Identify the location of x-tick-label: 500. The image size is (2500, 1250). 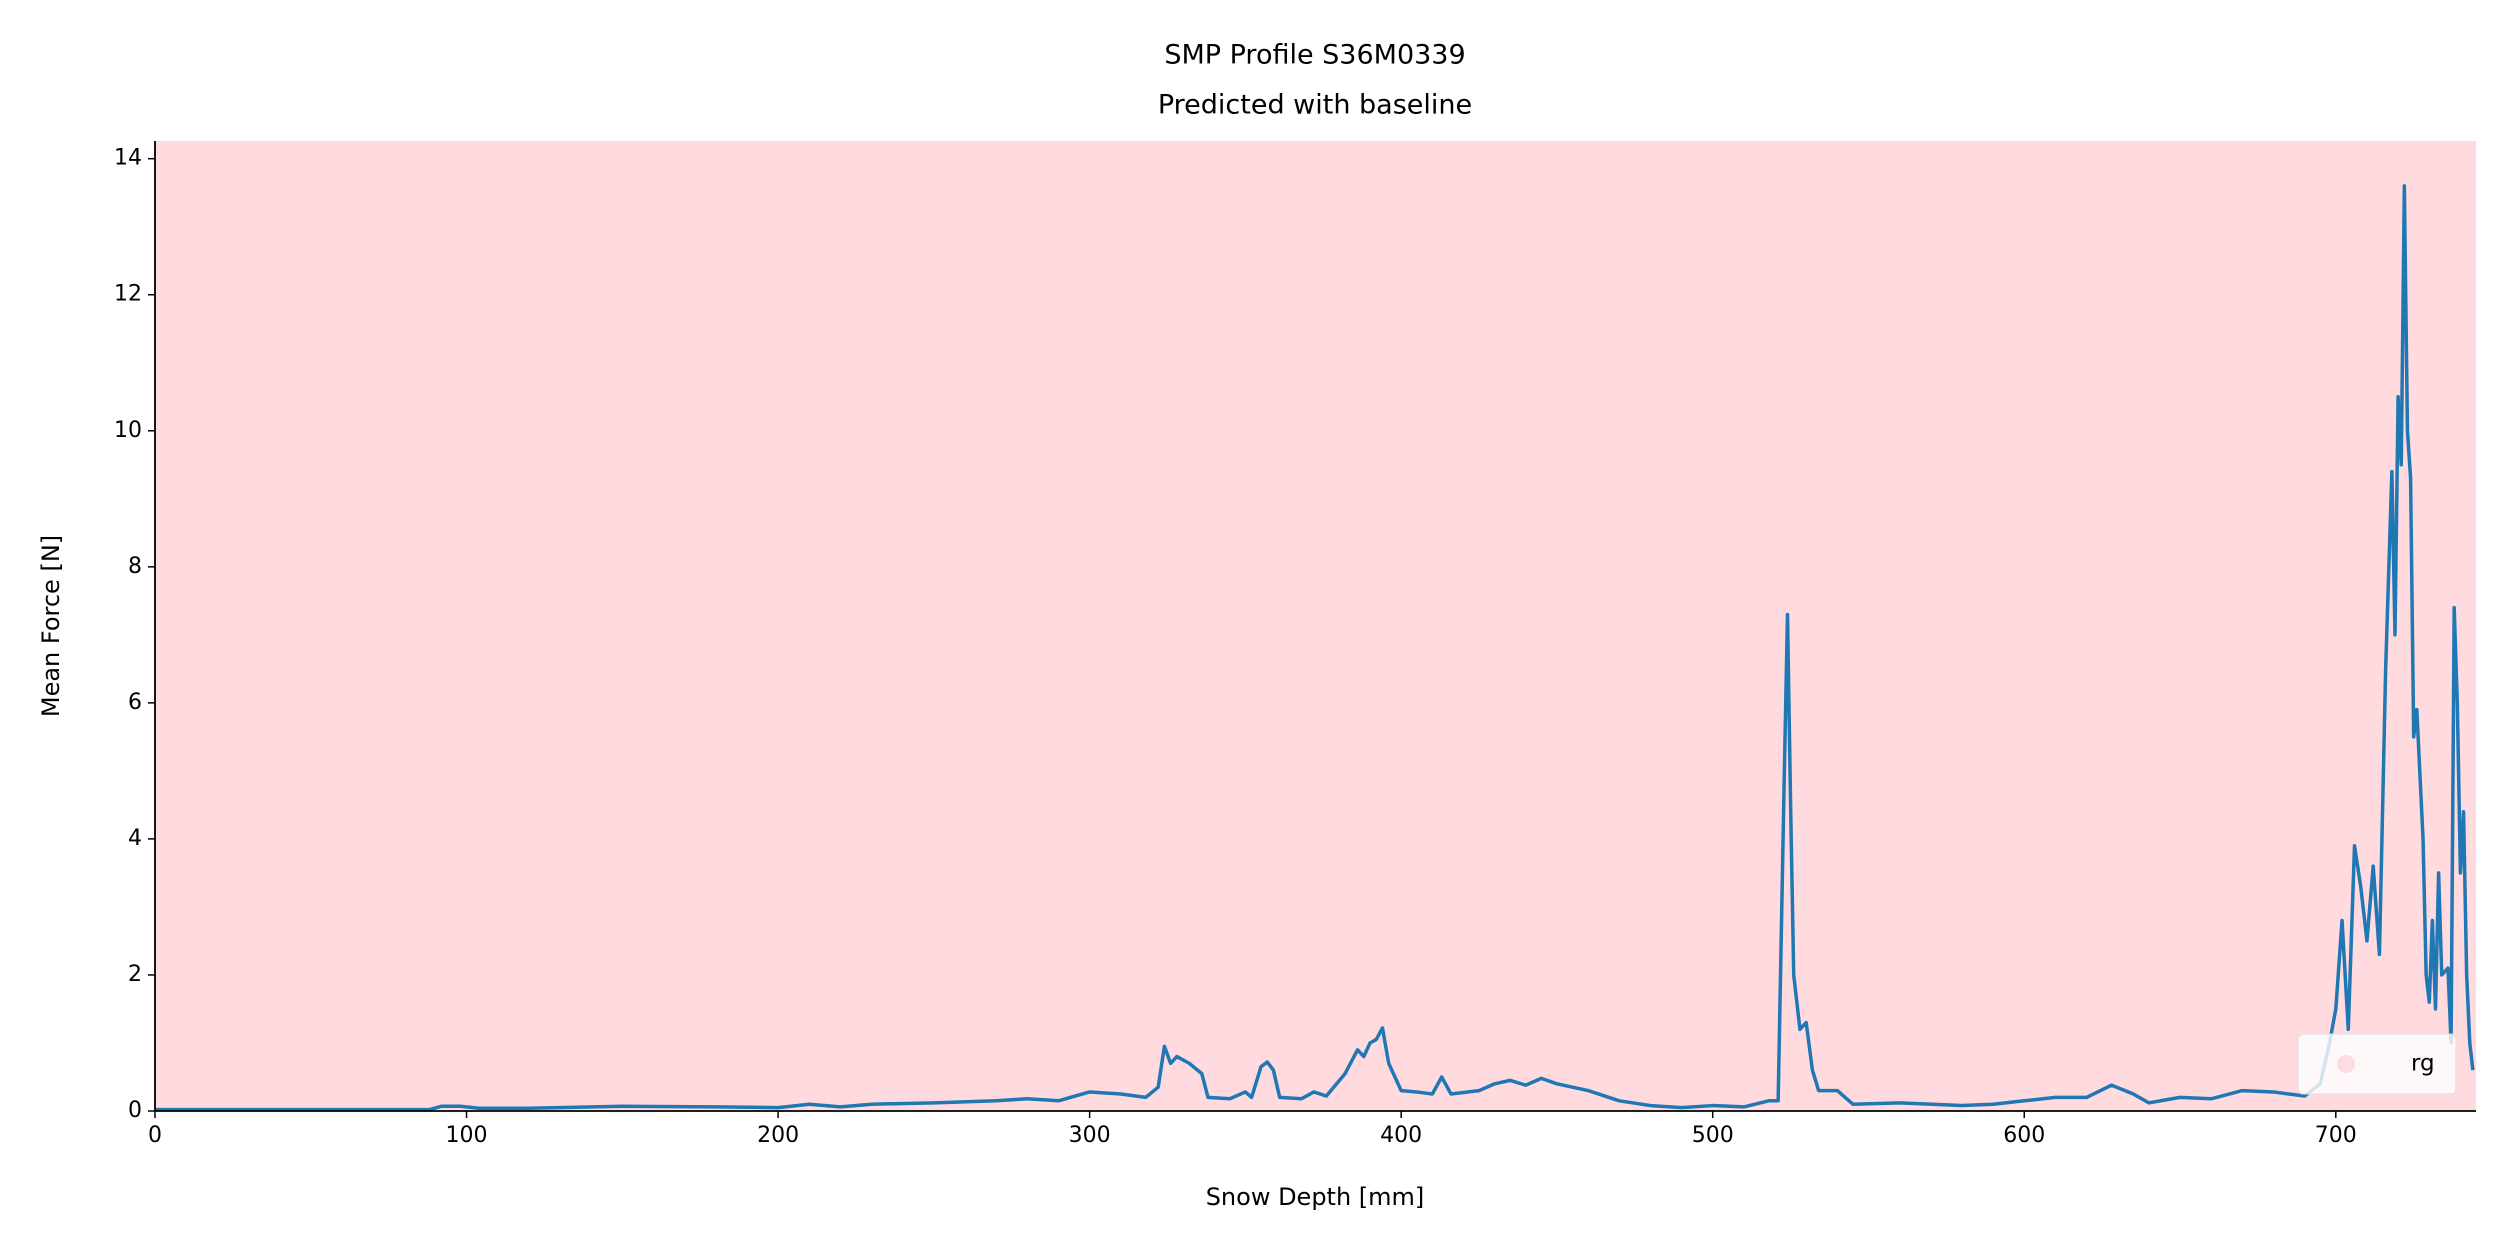
(1713, 1135).